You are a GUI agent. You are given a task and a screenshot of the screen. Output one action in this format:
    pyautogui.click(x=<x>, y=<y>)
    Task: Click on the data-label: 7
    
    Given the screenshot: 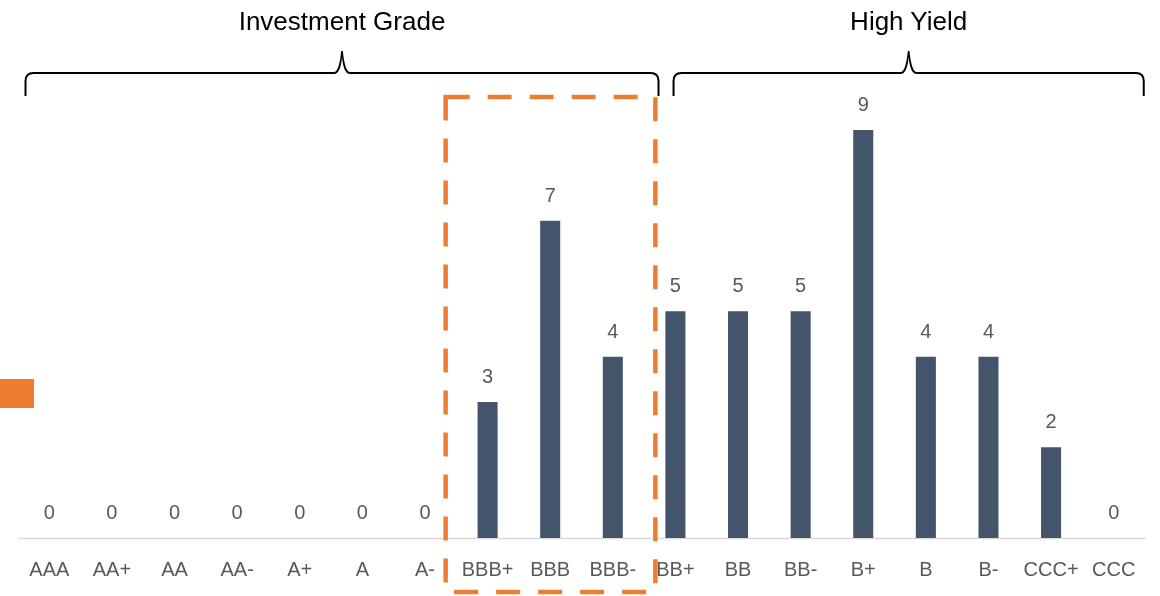 What is the action you would take?
    pyautogui.click(x=550, y=194)
    